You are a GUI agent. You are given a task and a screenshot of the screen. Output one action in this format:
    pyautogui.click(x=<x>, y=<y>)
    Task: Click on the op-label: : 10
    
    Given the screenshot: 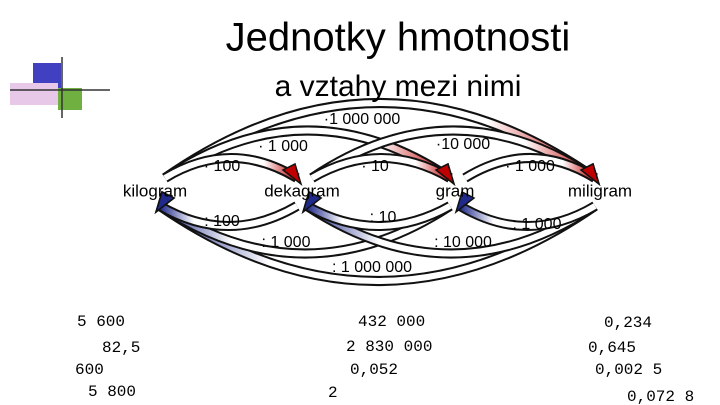 What is the action you would take?
    pyautogui.click(x=383, y=217)
    